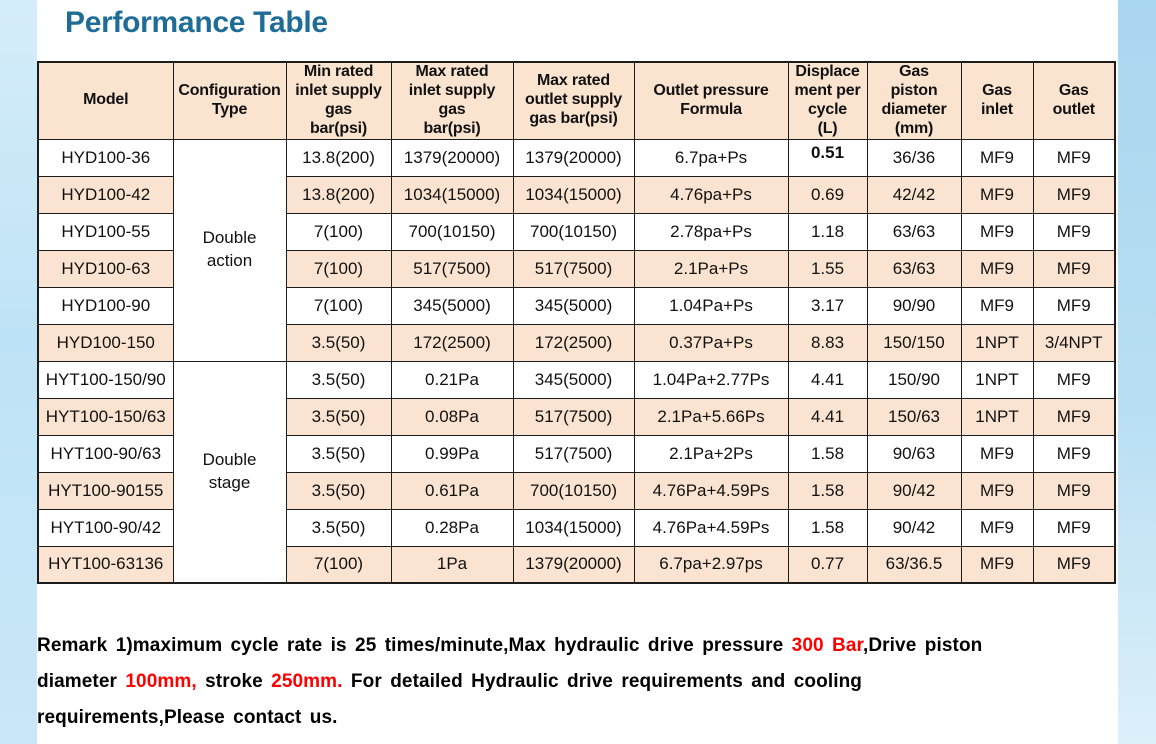 The image size is (1156, 744). What do you see at coordinates (452, 157) in the screenshot?
I see `cell-max-rated-inlet-supply: 1379(20000)` at bounding box center [452, 157].